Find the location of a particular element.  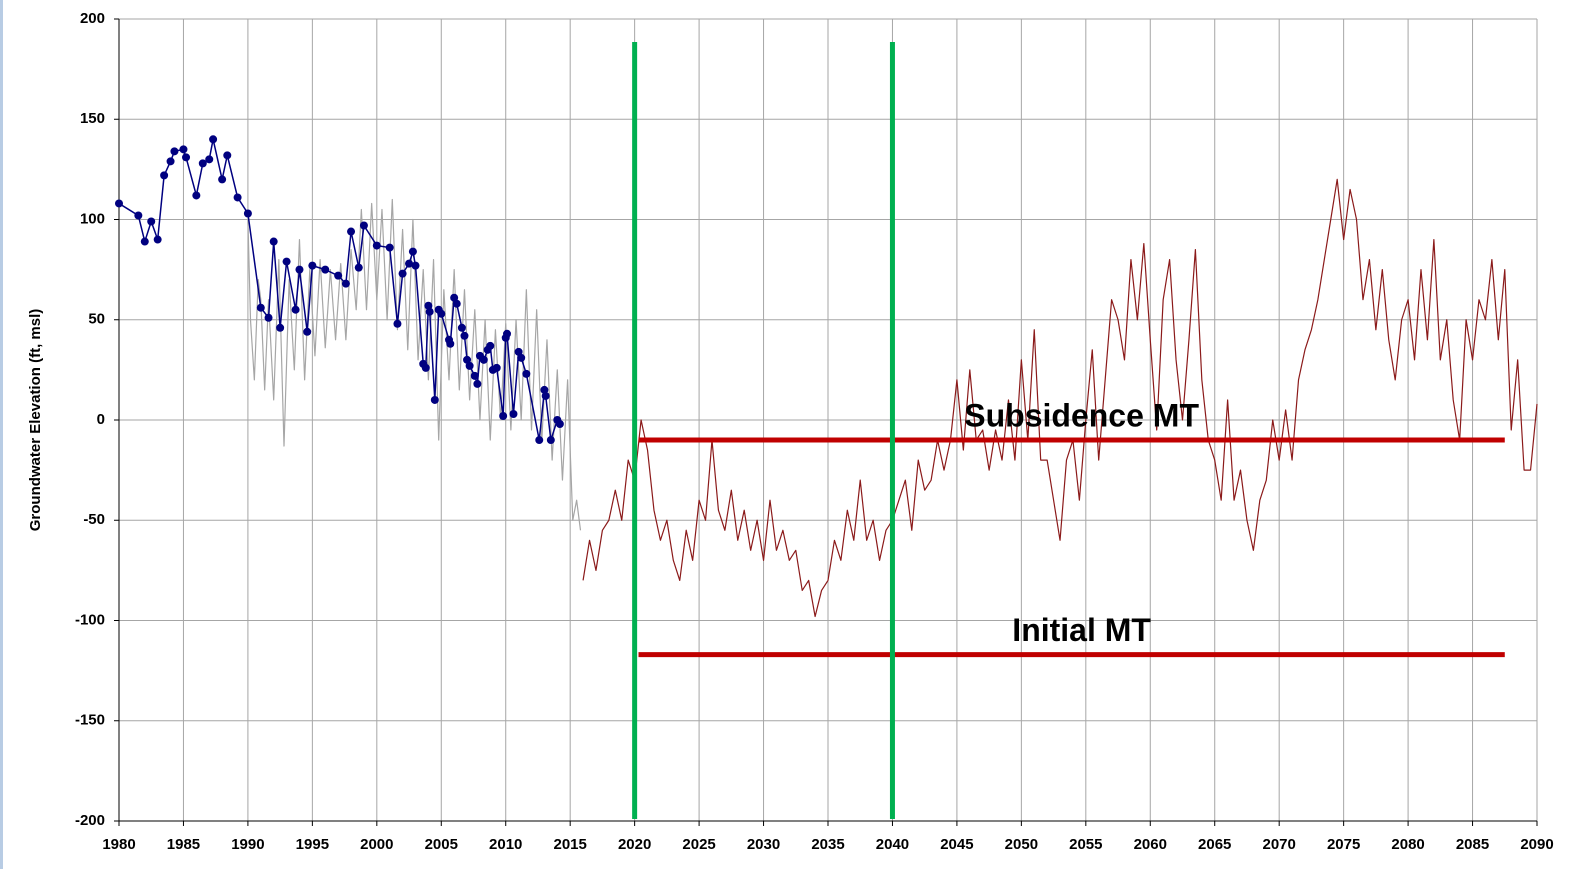

x-tick-label: 1995 is located at coordinates (312, 844).